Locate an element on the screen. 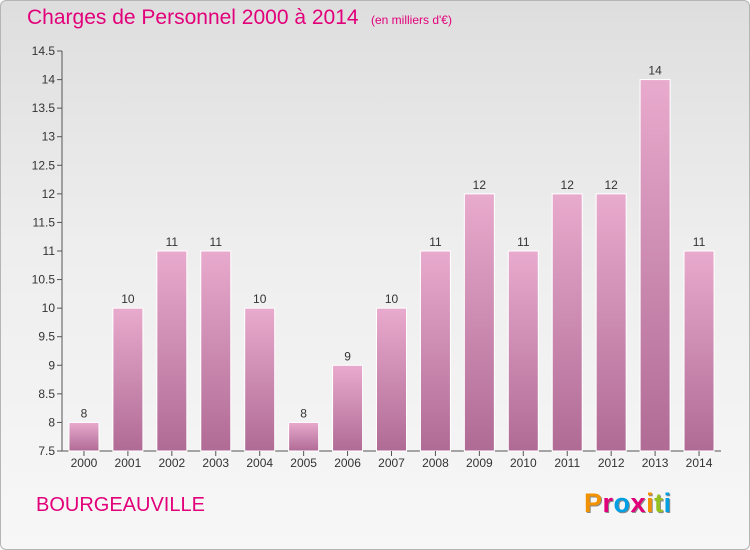 This screenshot has height=550, width=750. y-tick-label: 9.5 is located at coordinates (46, 337).